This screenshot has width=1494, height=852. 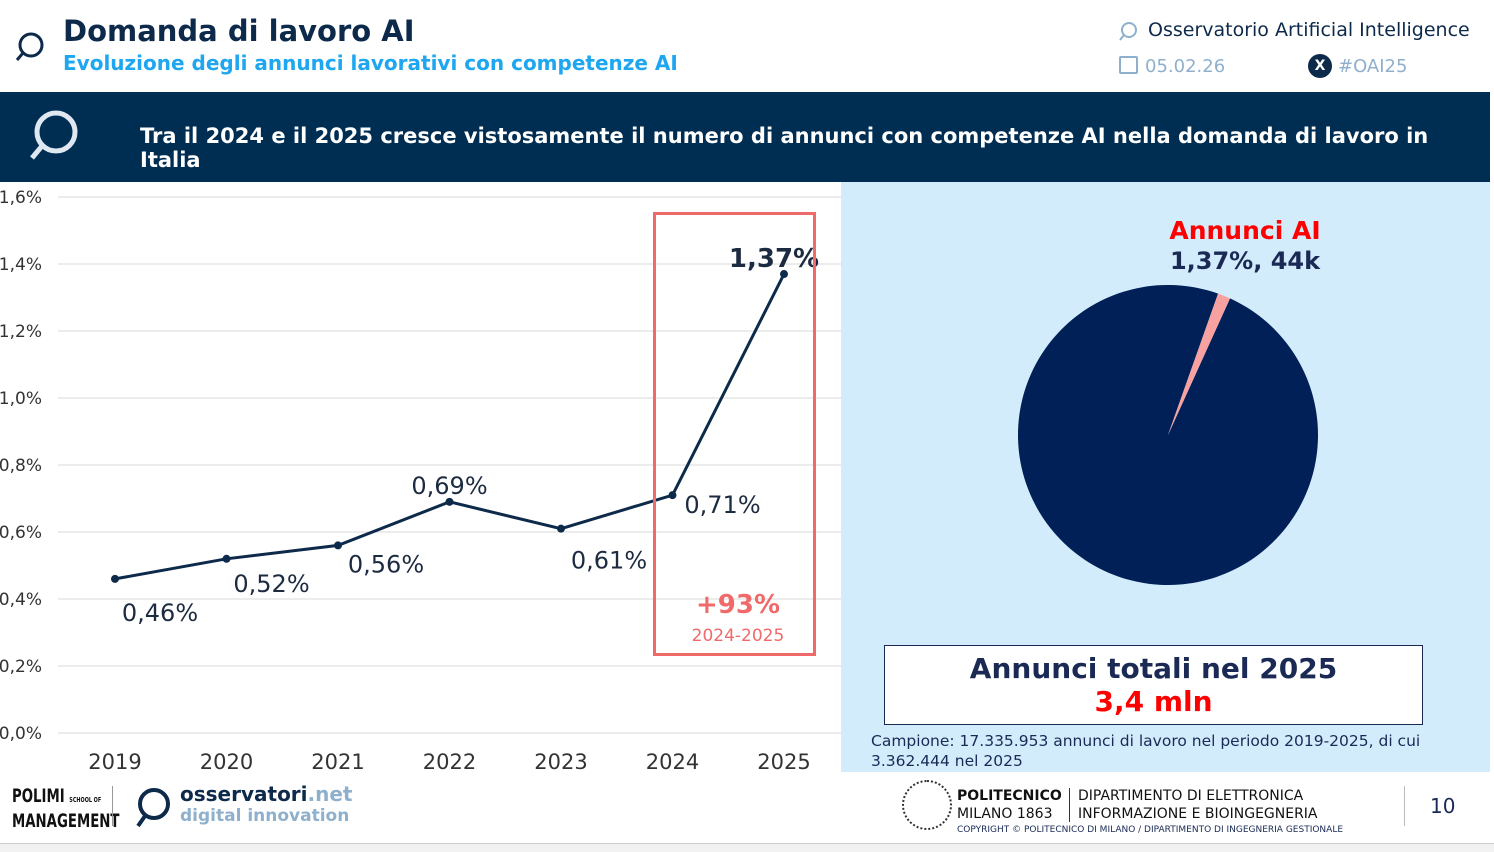 What do you see at coordinates (271, 584) in the screenshot?
I see `data-label: 0,52%` at bounding box center [271, 584].